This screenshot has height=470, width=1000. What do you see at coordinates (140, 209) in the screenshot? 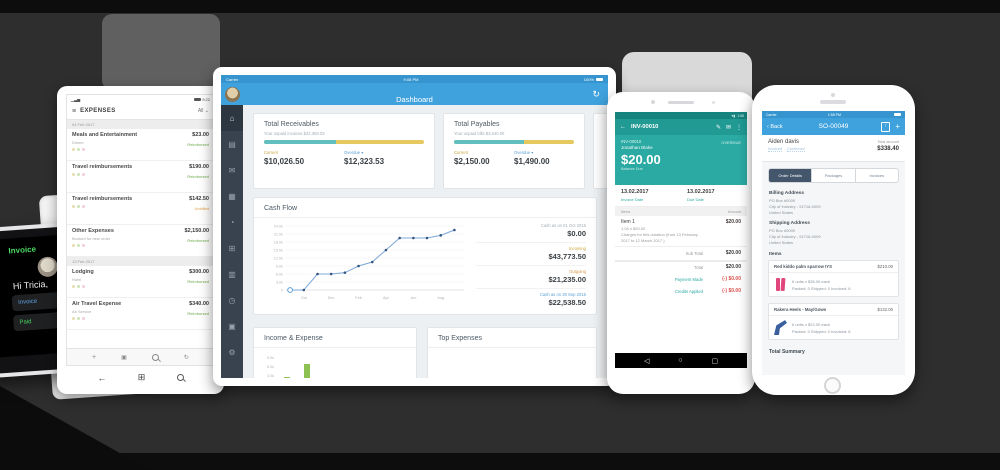
I see `expense-row: Travel reimbursements $142.50 Unbilled` at bounding box center [140, 209].